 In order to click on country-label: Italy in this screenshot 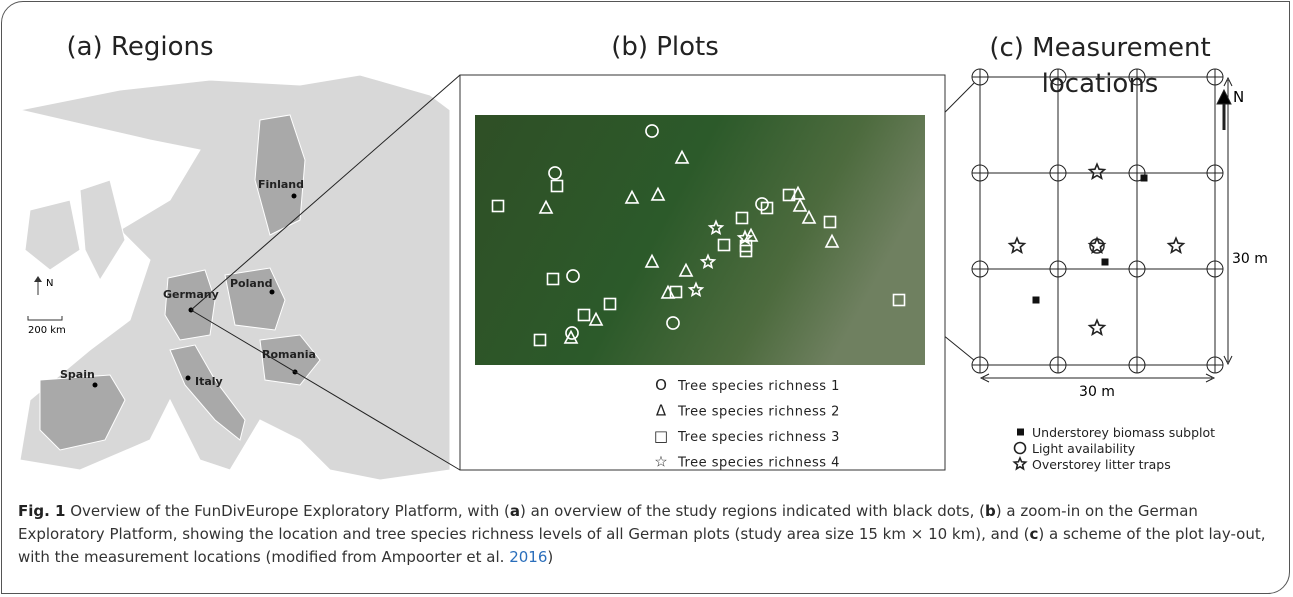, I will do `click(209, 381)`.